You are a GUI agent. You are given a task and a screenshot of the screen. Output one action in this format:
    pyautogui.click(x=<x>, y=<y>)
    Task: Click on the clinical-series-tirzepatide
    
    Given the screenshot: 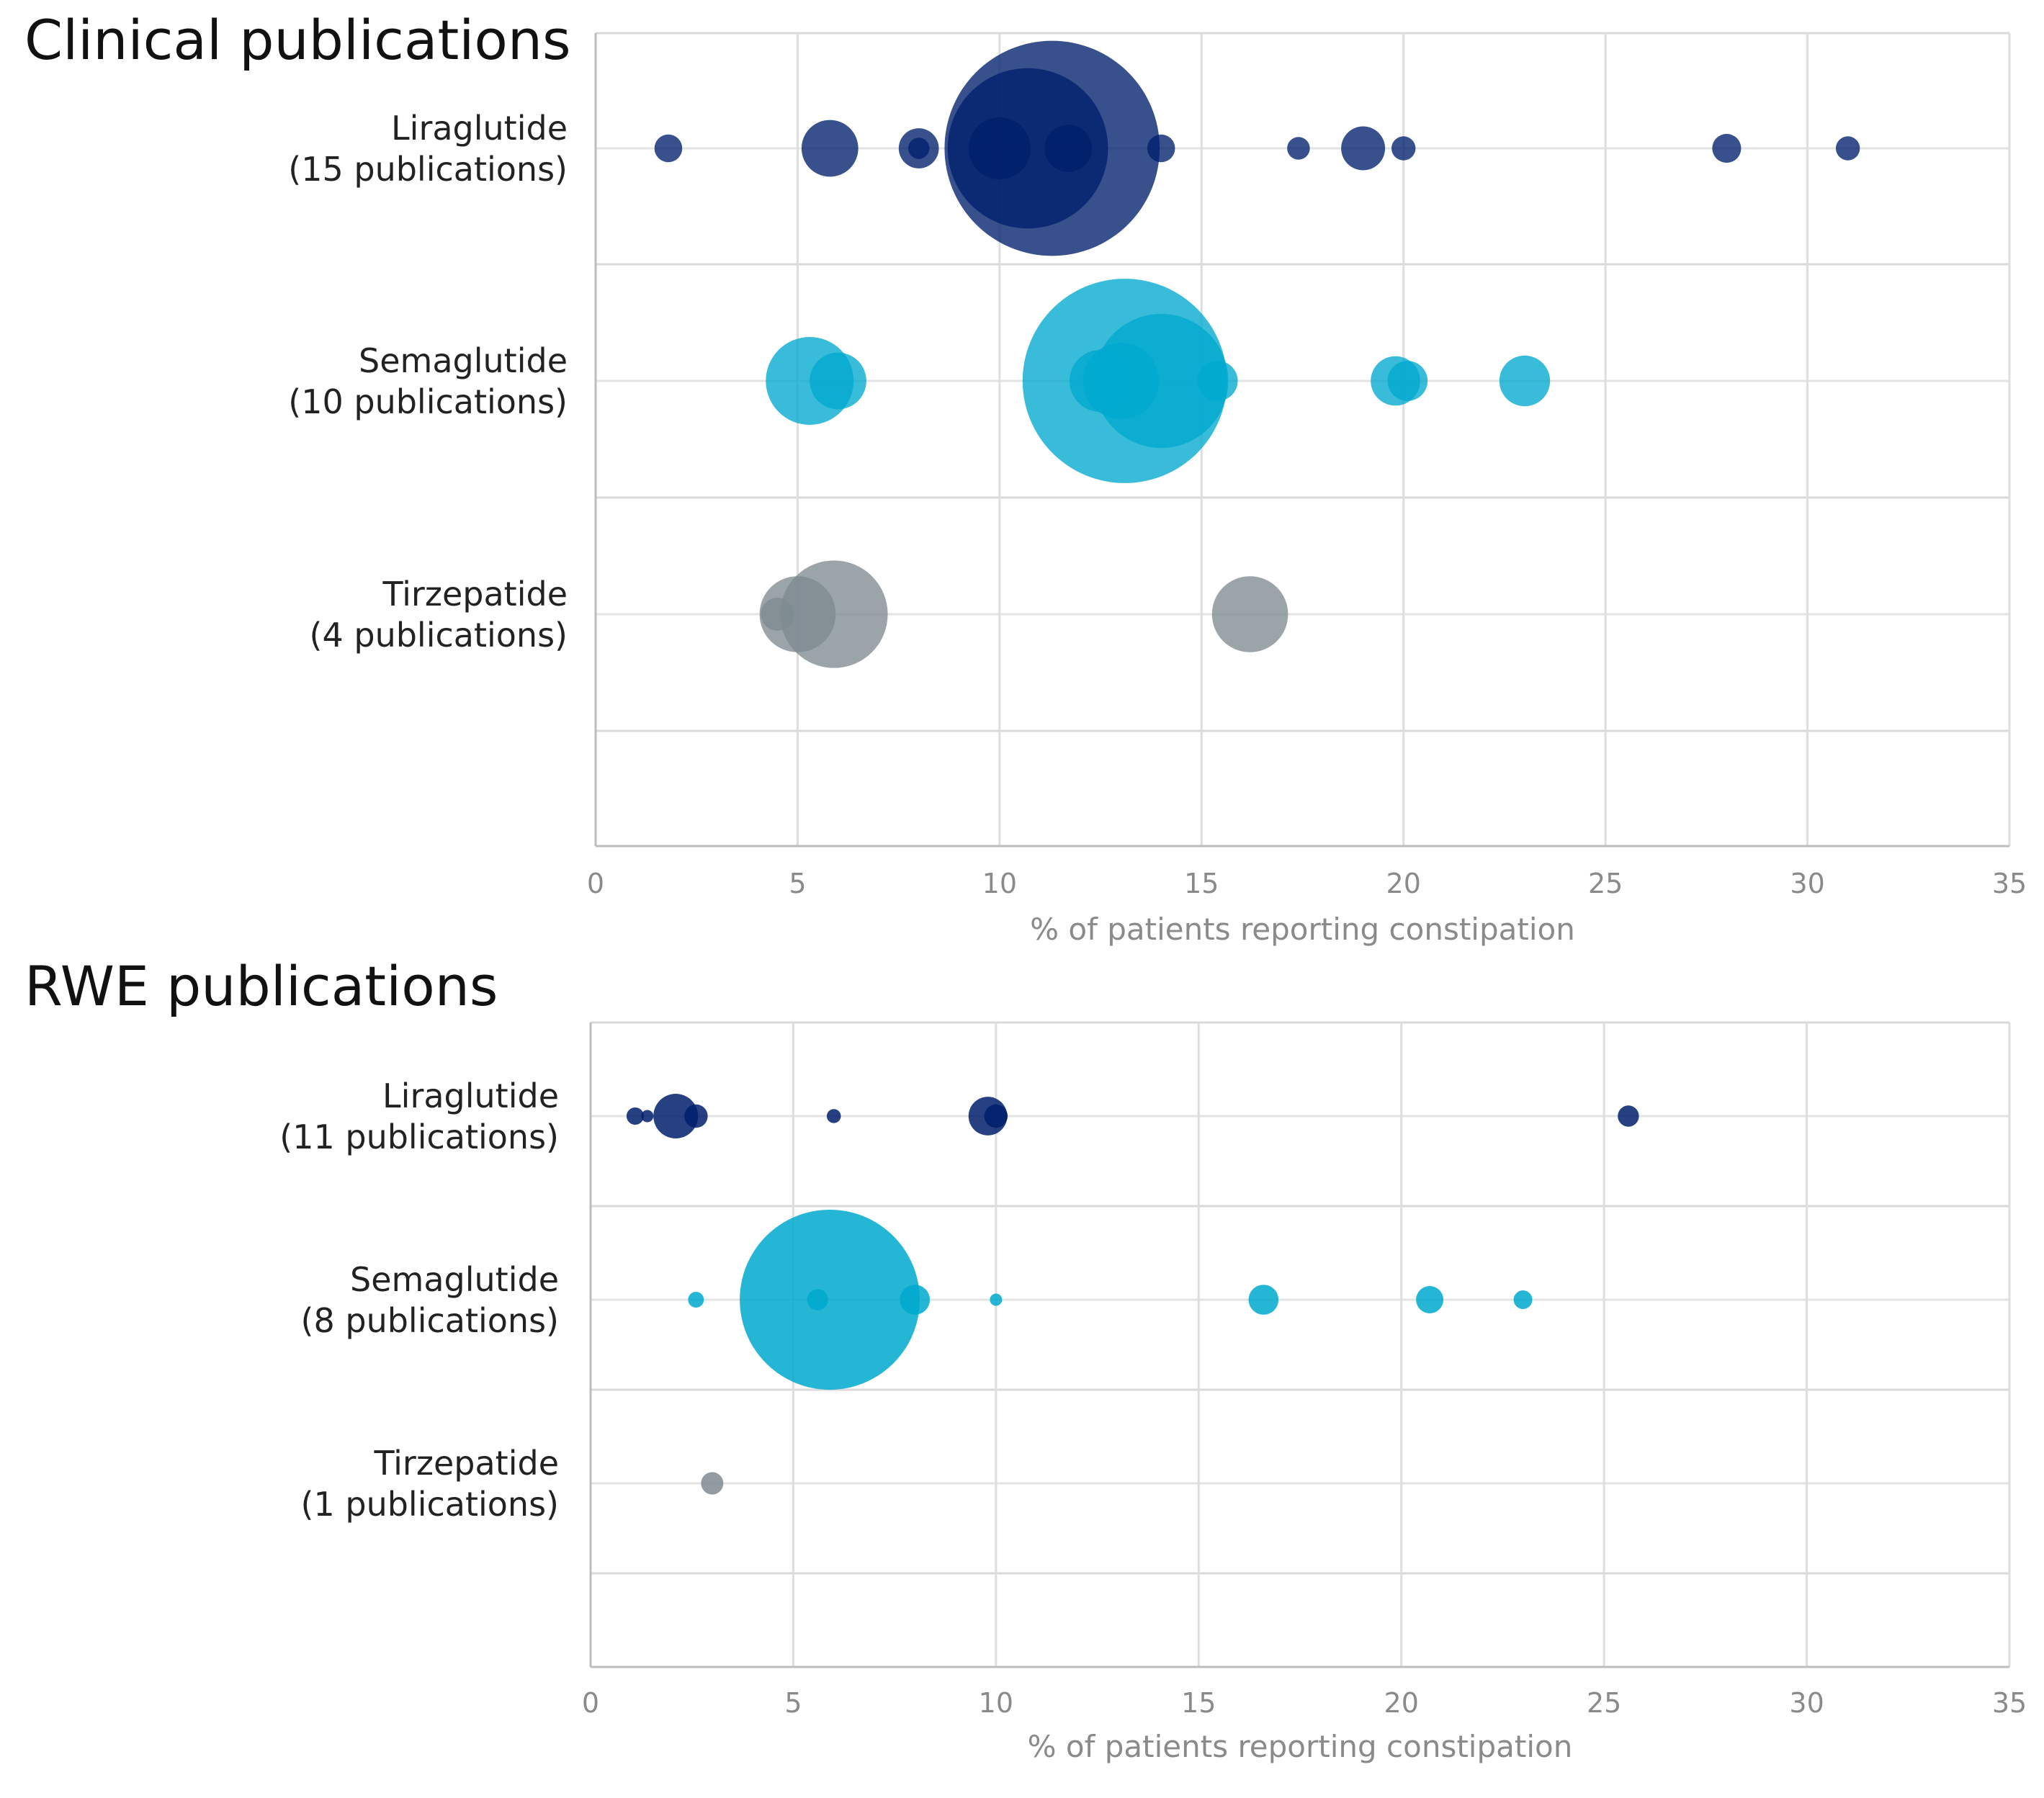 What is the action you would take?
    pyautogui.click(x=1024, y=614)
    